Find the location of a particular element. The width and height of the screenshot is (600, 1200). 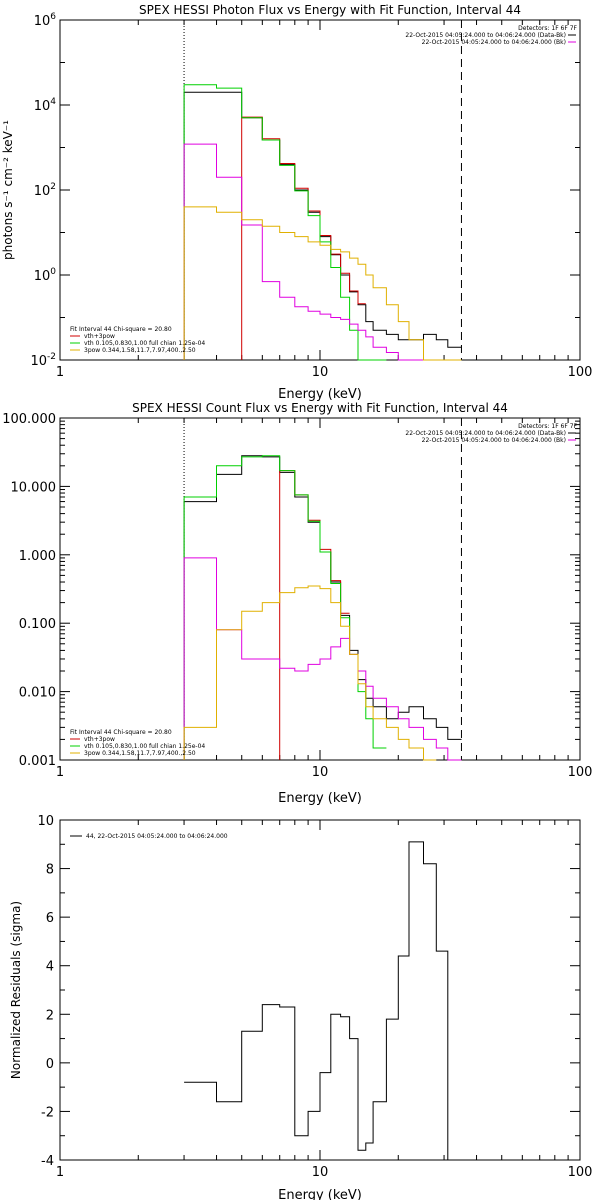

y-tick-label: 8 is located at coordinates (50, 870).